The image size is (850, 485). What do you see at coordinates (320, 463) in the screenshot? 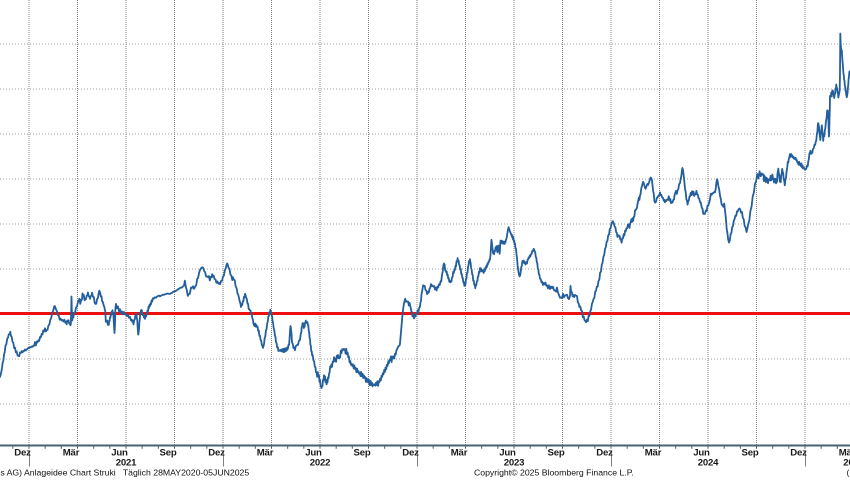
I see `svg-text: 2022` at bounding box center [320, 463].